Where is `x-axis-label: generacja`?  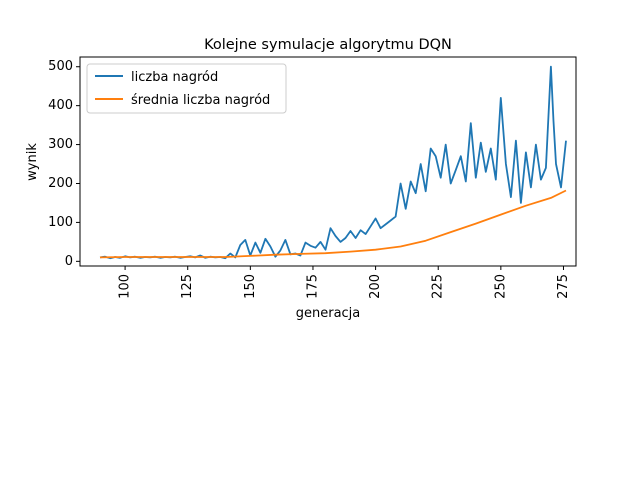 x-axis-label: generacja is located at coordinates (328, 313).